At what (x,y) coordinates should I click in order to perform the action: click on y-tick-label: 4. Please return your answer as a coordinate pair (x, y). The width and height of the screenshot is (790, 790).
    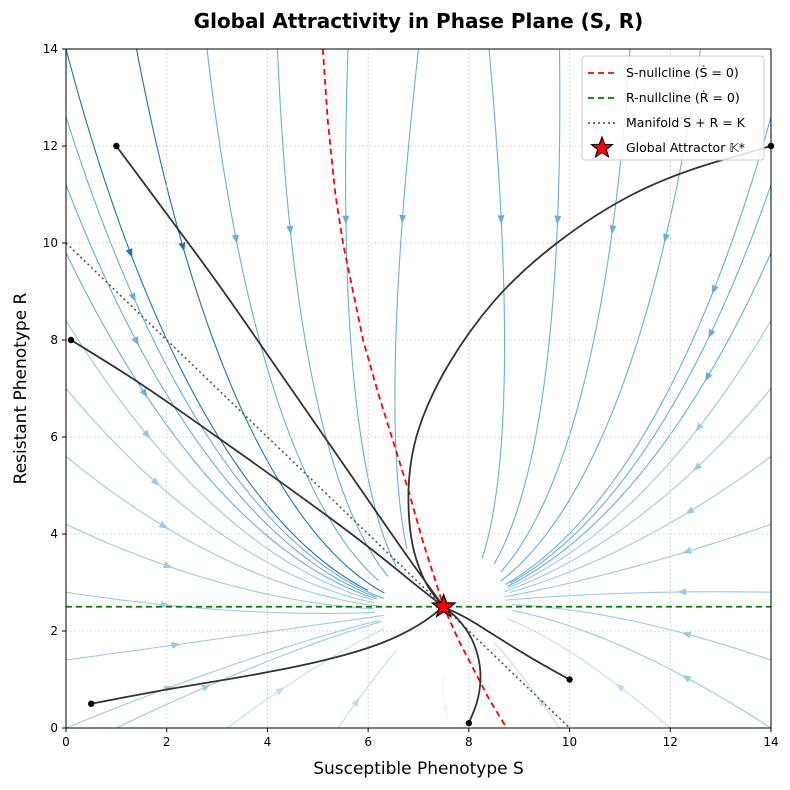
    Looking at the image, I should click on (54, 534).